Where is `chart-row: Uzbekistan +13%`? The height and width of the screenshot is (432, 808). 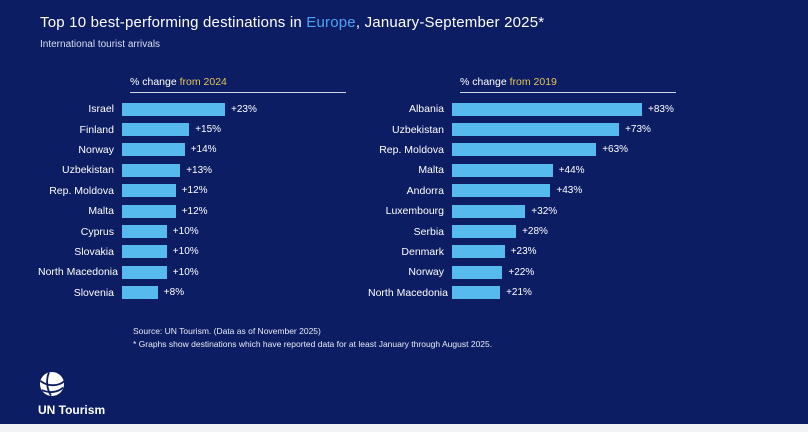
chart-row: Uzbekistan +13% is located at coordinates (200, 170).